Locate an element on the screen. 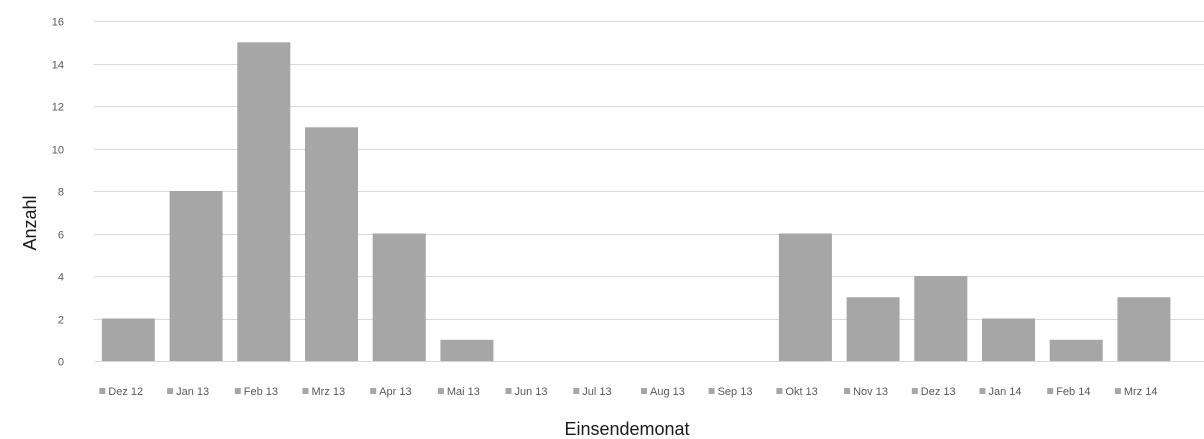  legend-item: Nov 13 is located at coordinates (866, 392).